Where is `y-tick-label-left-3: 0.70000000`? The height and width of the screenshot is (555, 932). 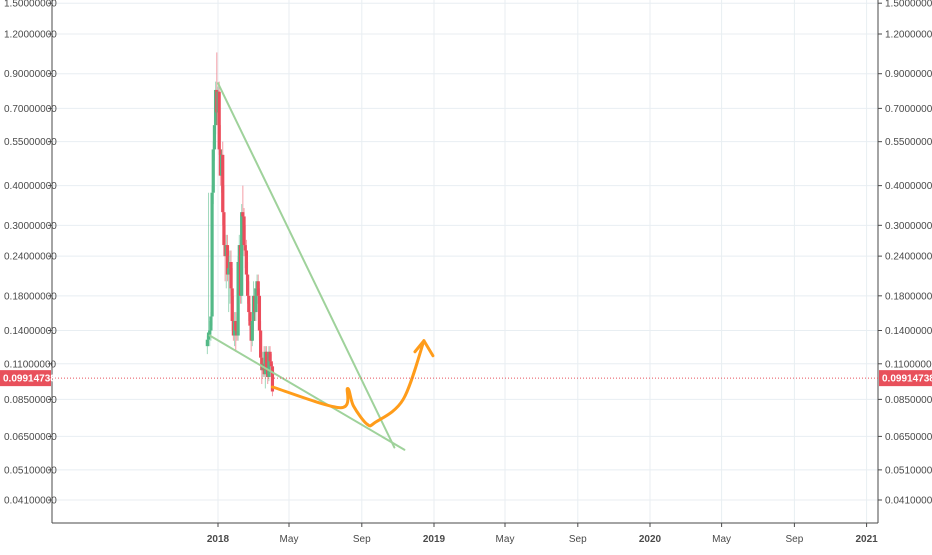
y-tick-label-left-3: 0.70000000 is located at coordinates (30, 109).